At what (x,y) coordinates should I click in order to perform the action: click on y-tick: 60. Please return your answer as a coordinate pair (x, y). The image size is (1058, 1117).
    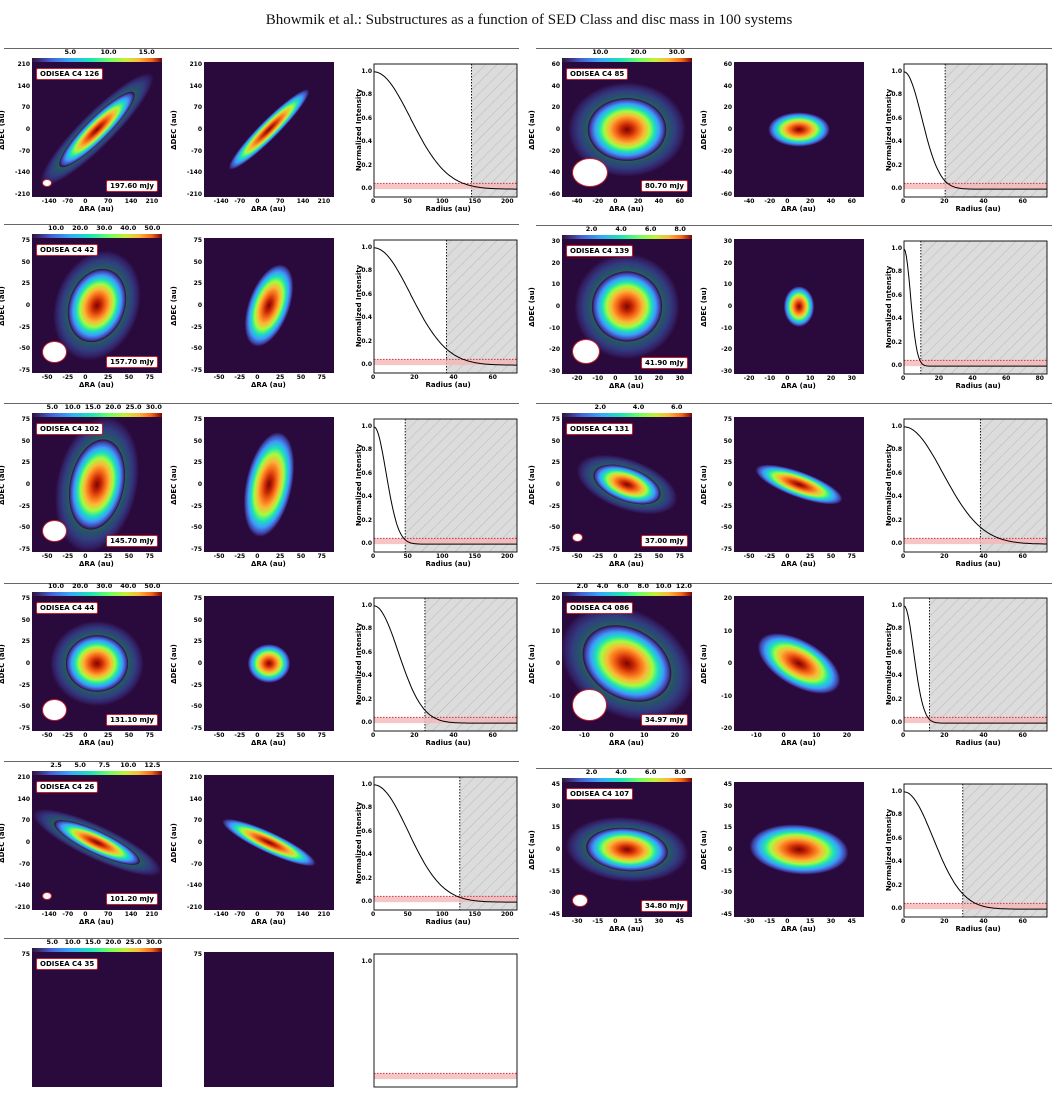
    Looking at the image, I should click on (555, 64).